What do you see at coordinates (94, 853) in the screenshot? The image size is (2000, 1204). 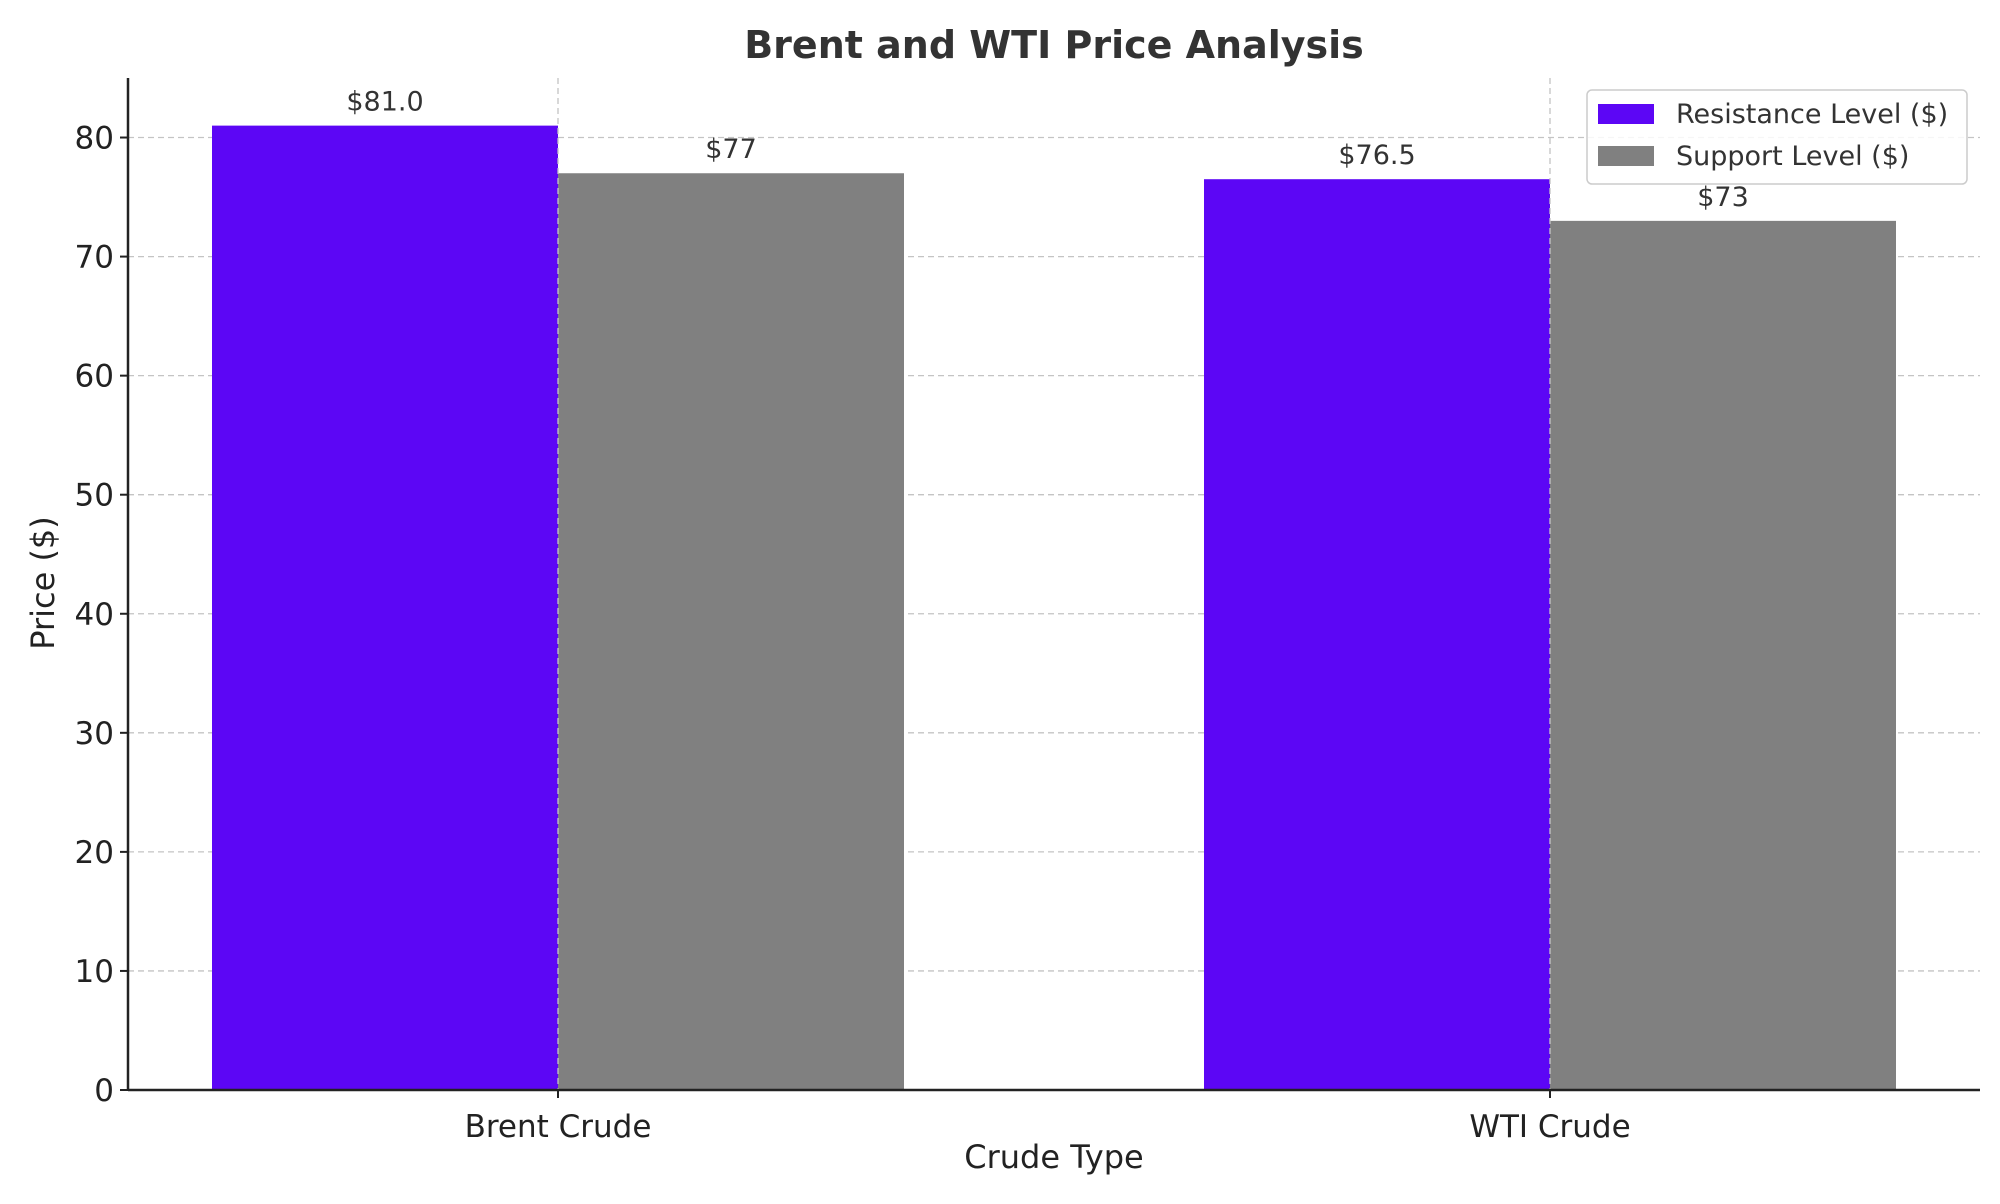 I see `y-tick-label: 20` at bounding box center [94, 853].